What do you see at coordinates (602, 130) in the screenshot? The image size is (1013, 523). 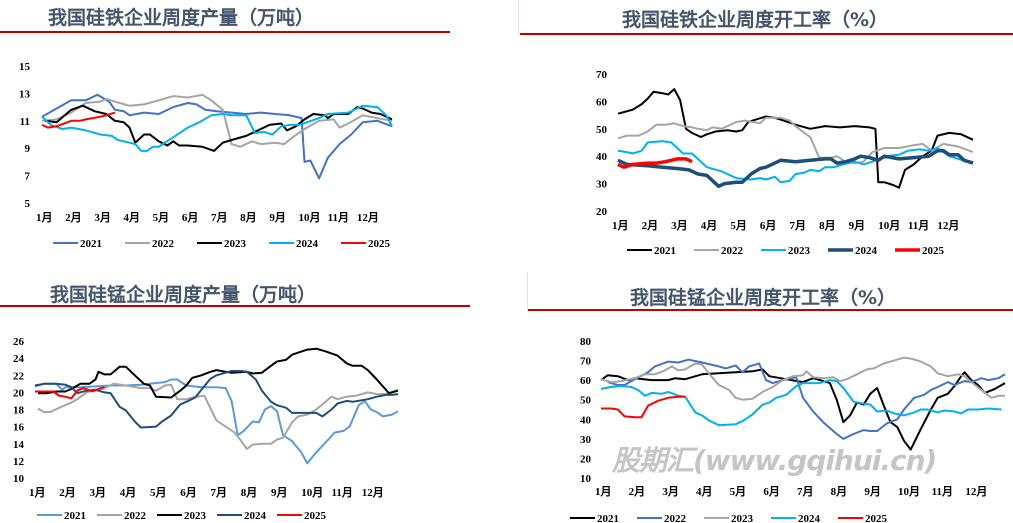 I see `y-tick-label: 50` at bounding box center [602, 130].